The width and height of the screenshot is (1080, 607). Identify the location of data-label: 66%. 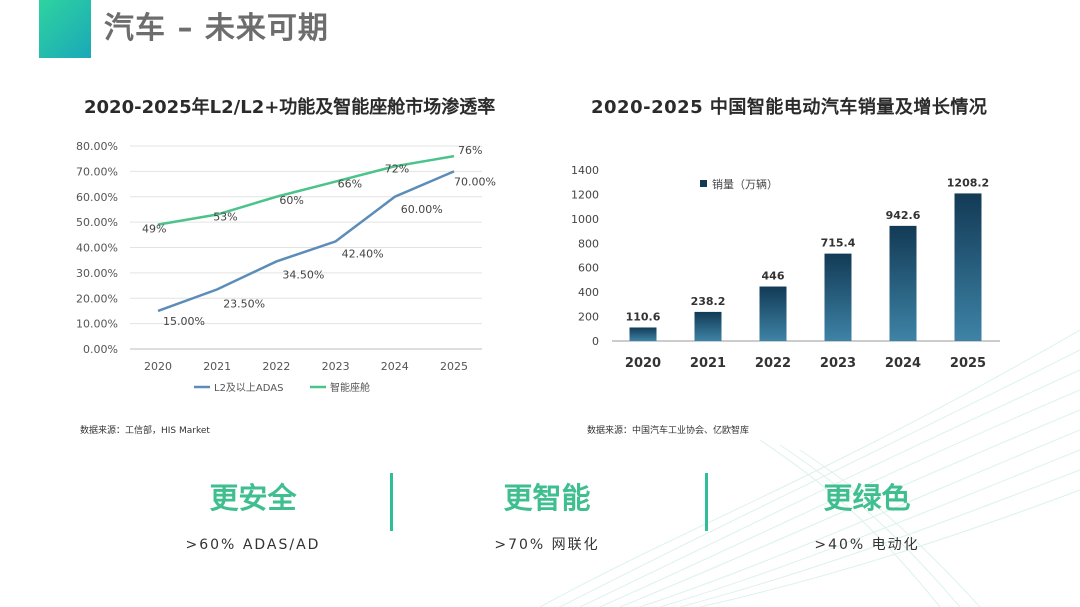
(350, 184).